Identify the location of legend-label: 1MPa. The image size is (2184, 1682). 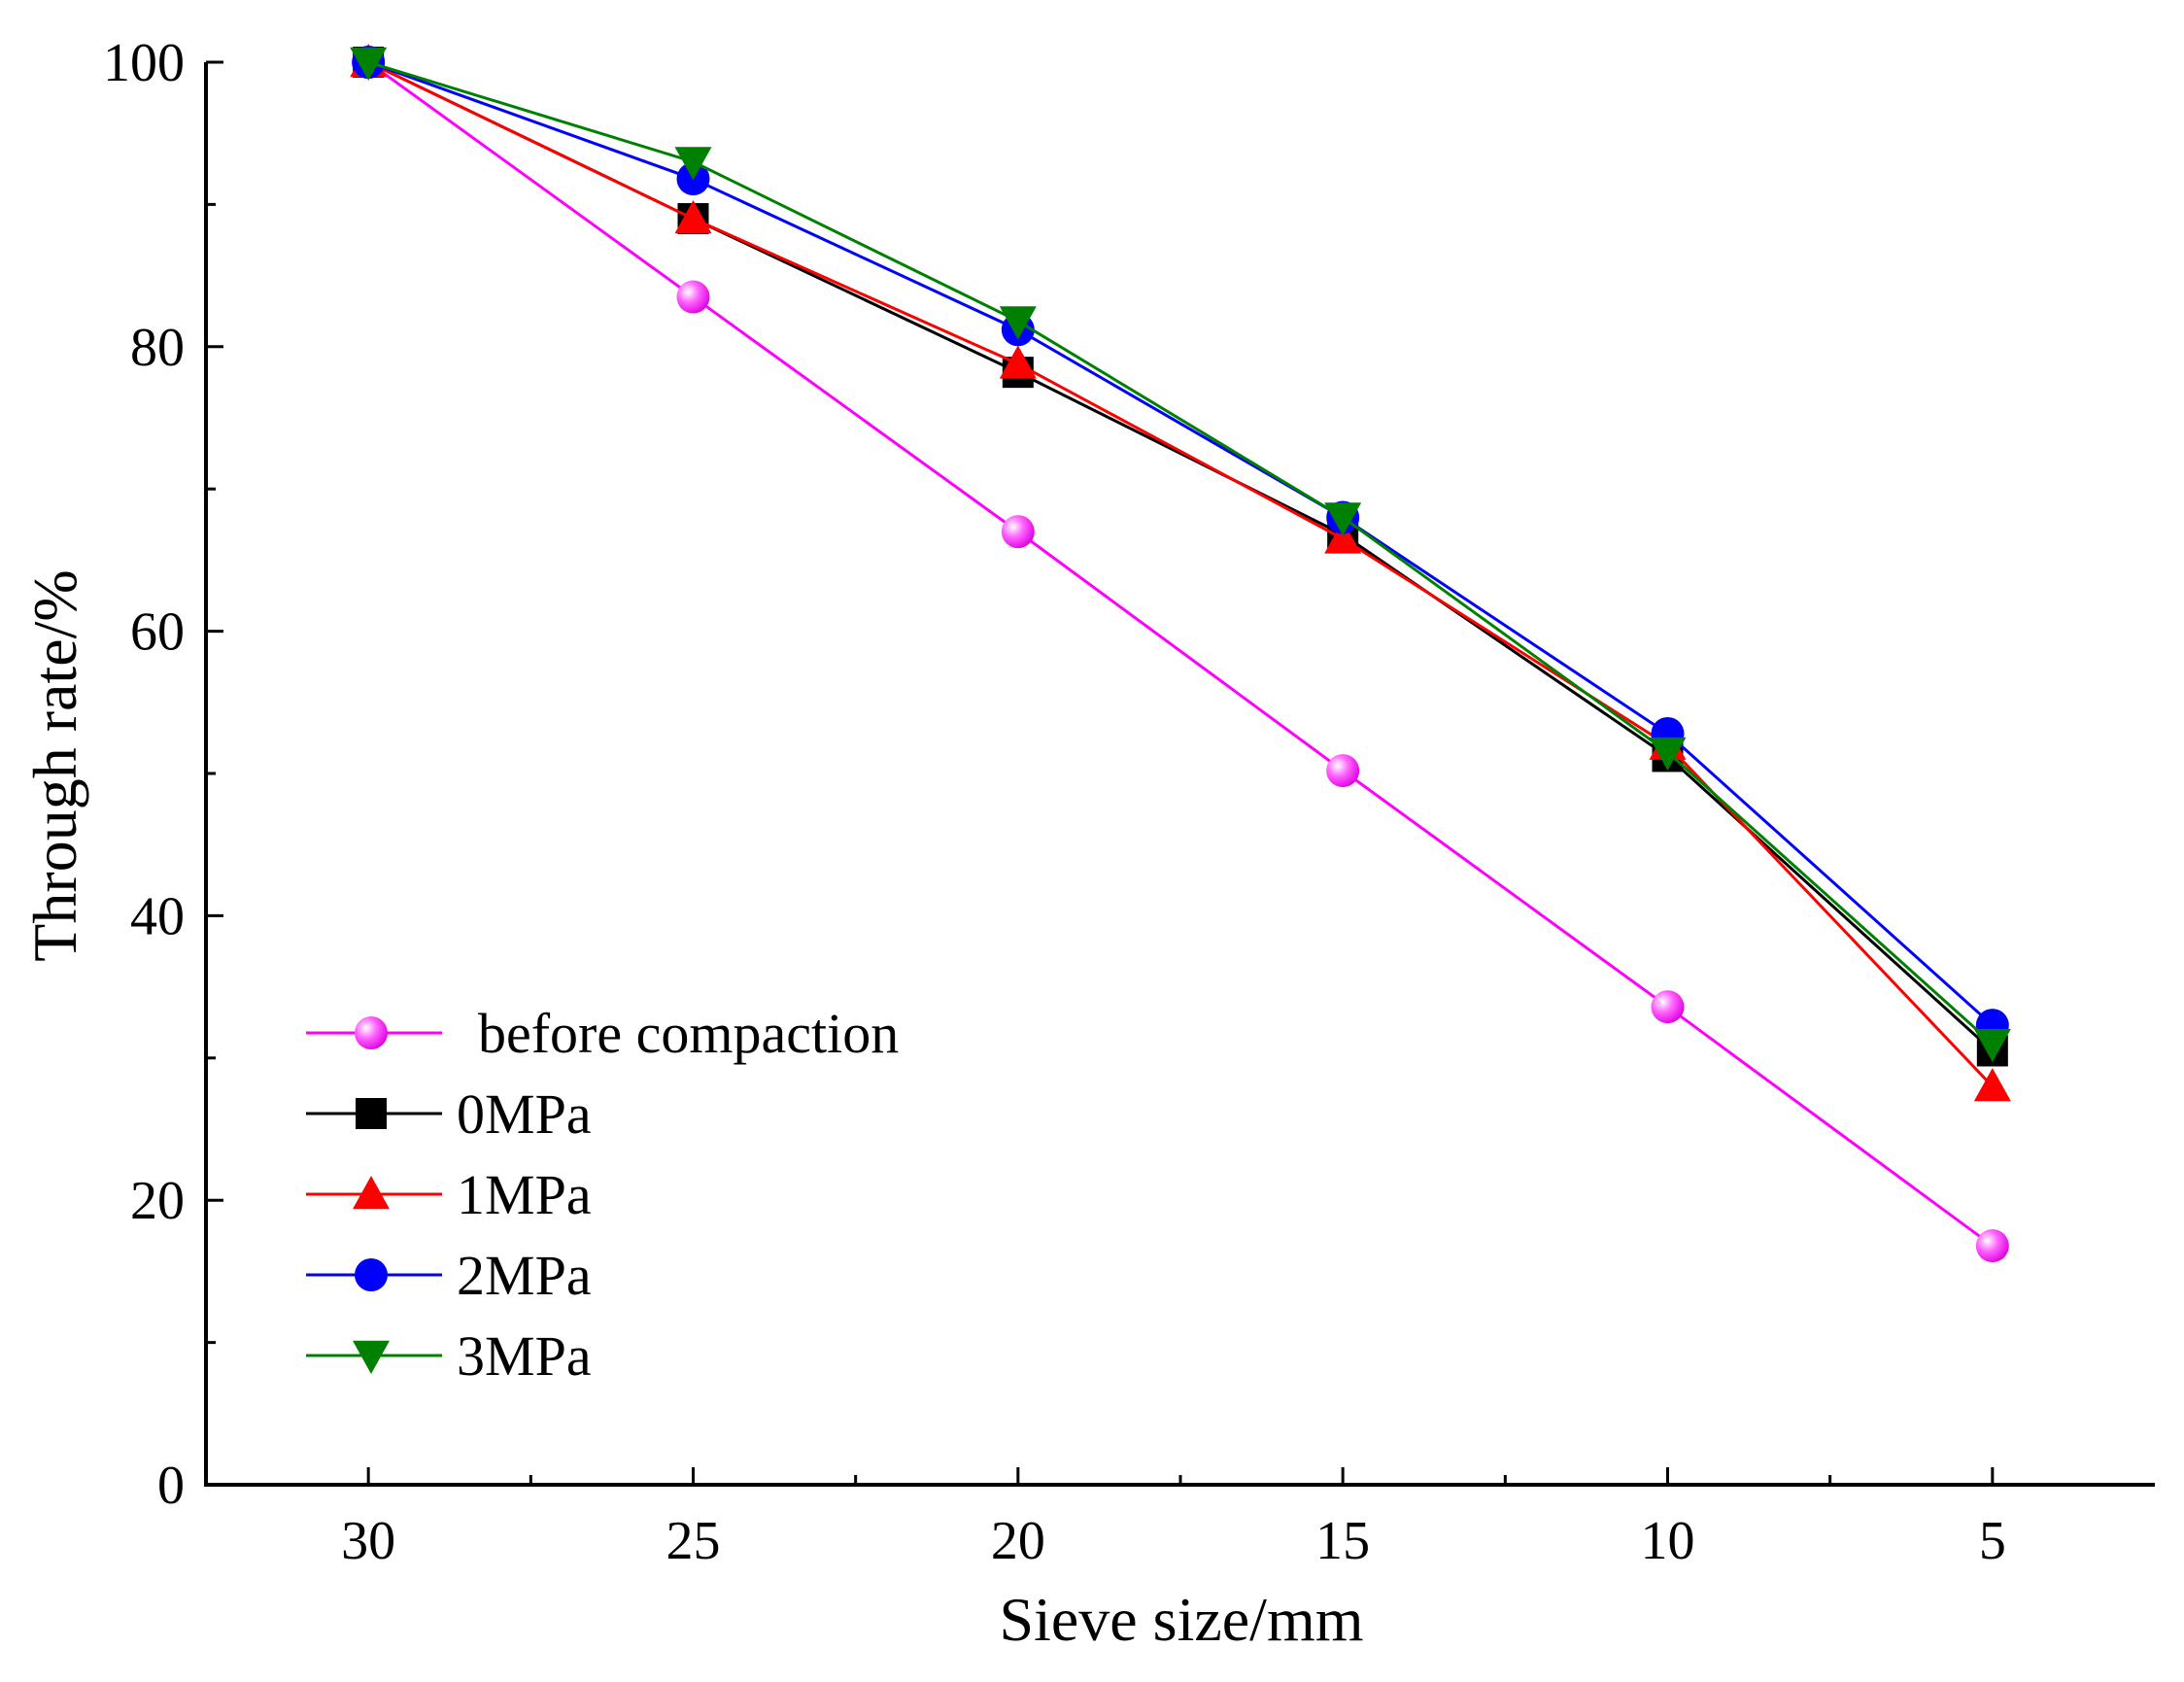
(524, 1195).